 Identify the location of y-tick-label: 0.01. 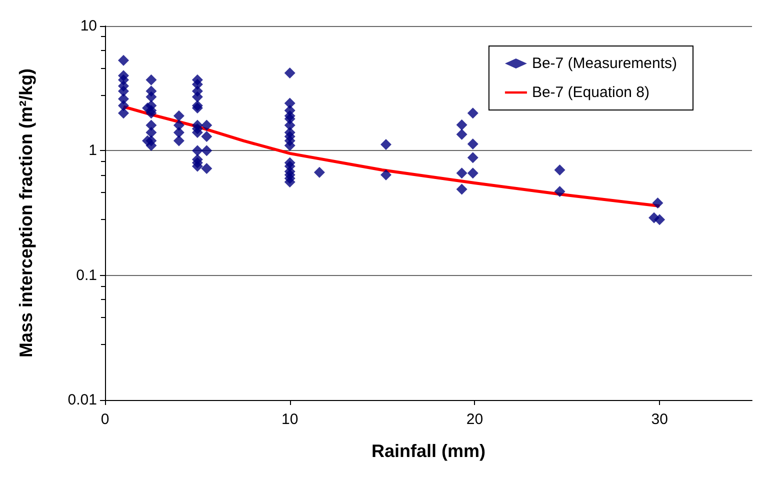
(82, 400).